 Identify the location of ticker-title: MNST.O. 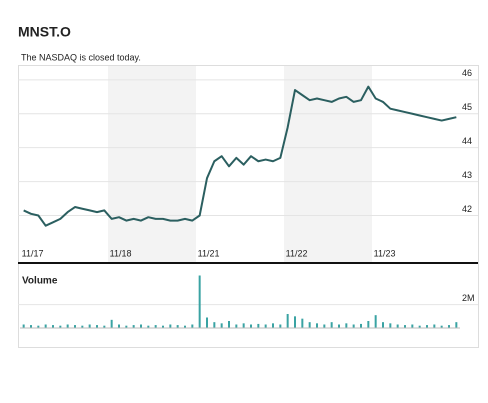
(44, 32).